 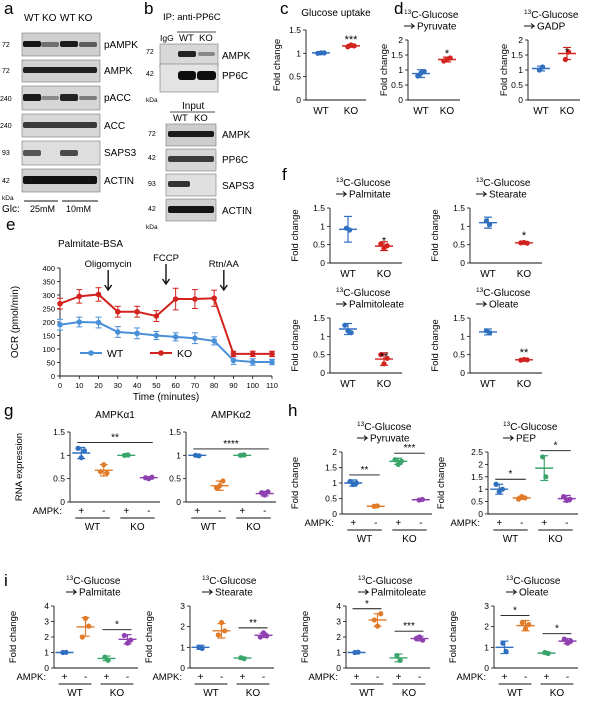 What do you see at coordinates (235, 160) in the screenshot?
I see `blot-b-row-label: PP6C` at bounding box center [235, 160].